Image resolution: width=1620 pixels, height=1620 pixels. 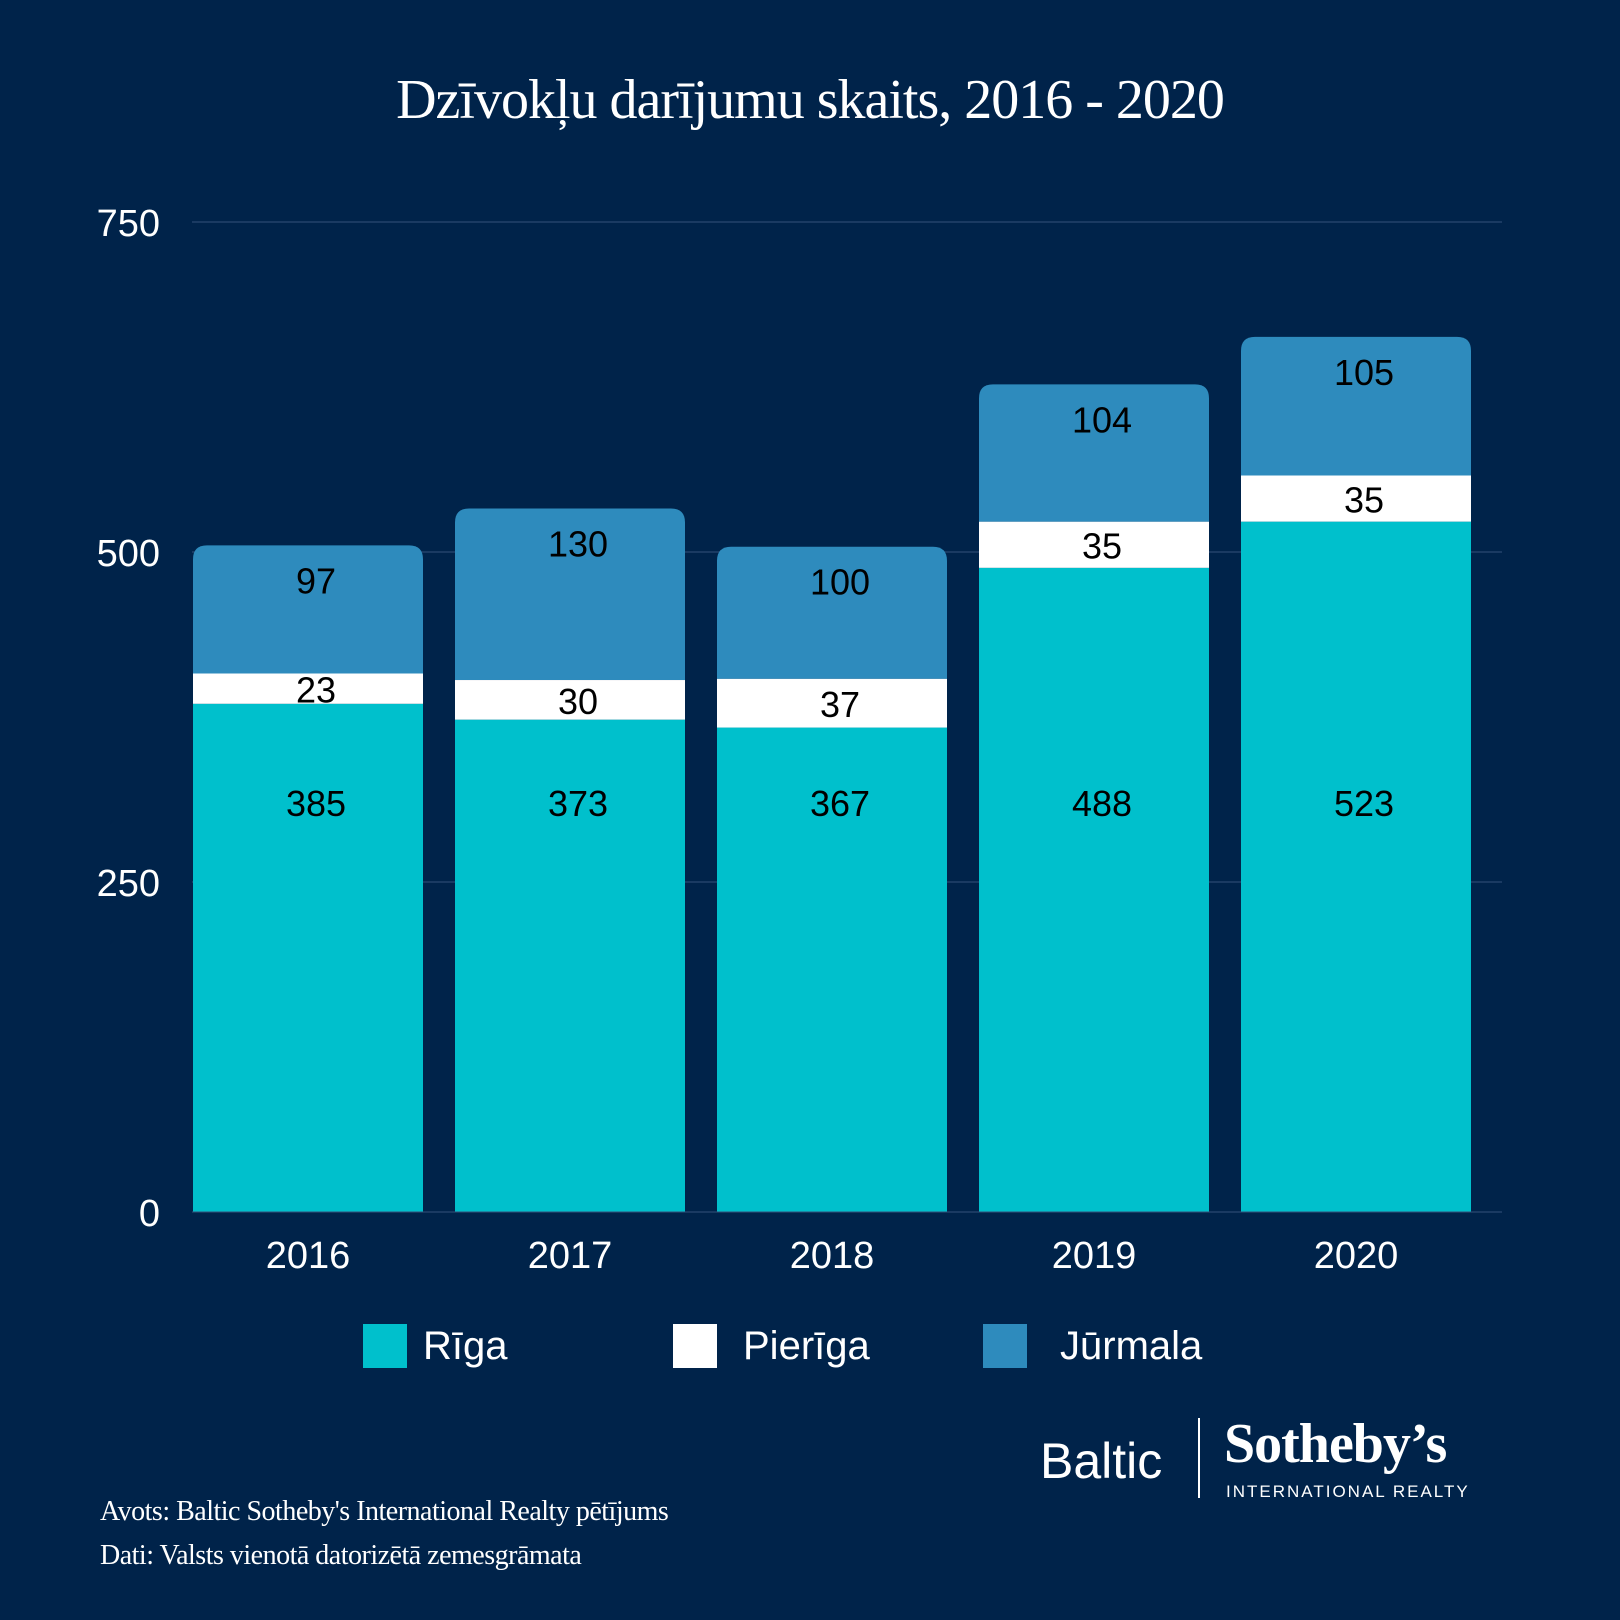 I want to click on x-tick-label: 2019, so click(x=1094, y=1256).